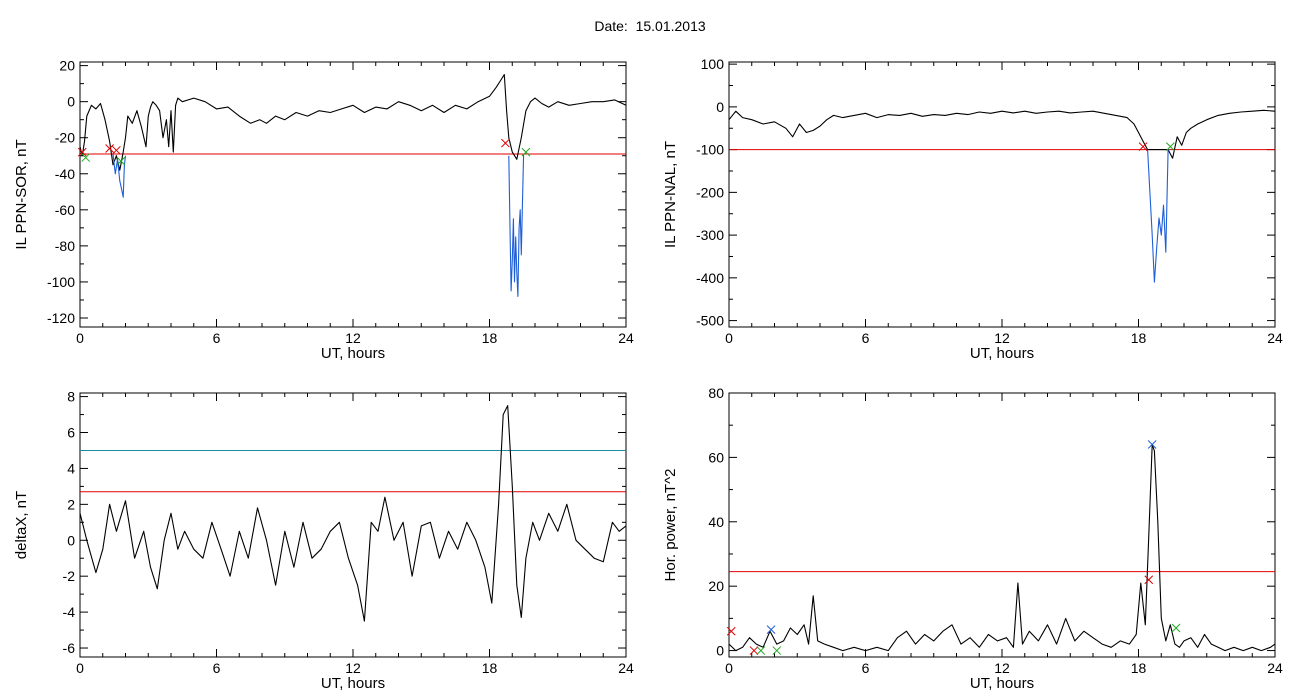  I want to click on y-tick-label: 100, so click(713, 64).